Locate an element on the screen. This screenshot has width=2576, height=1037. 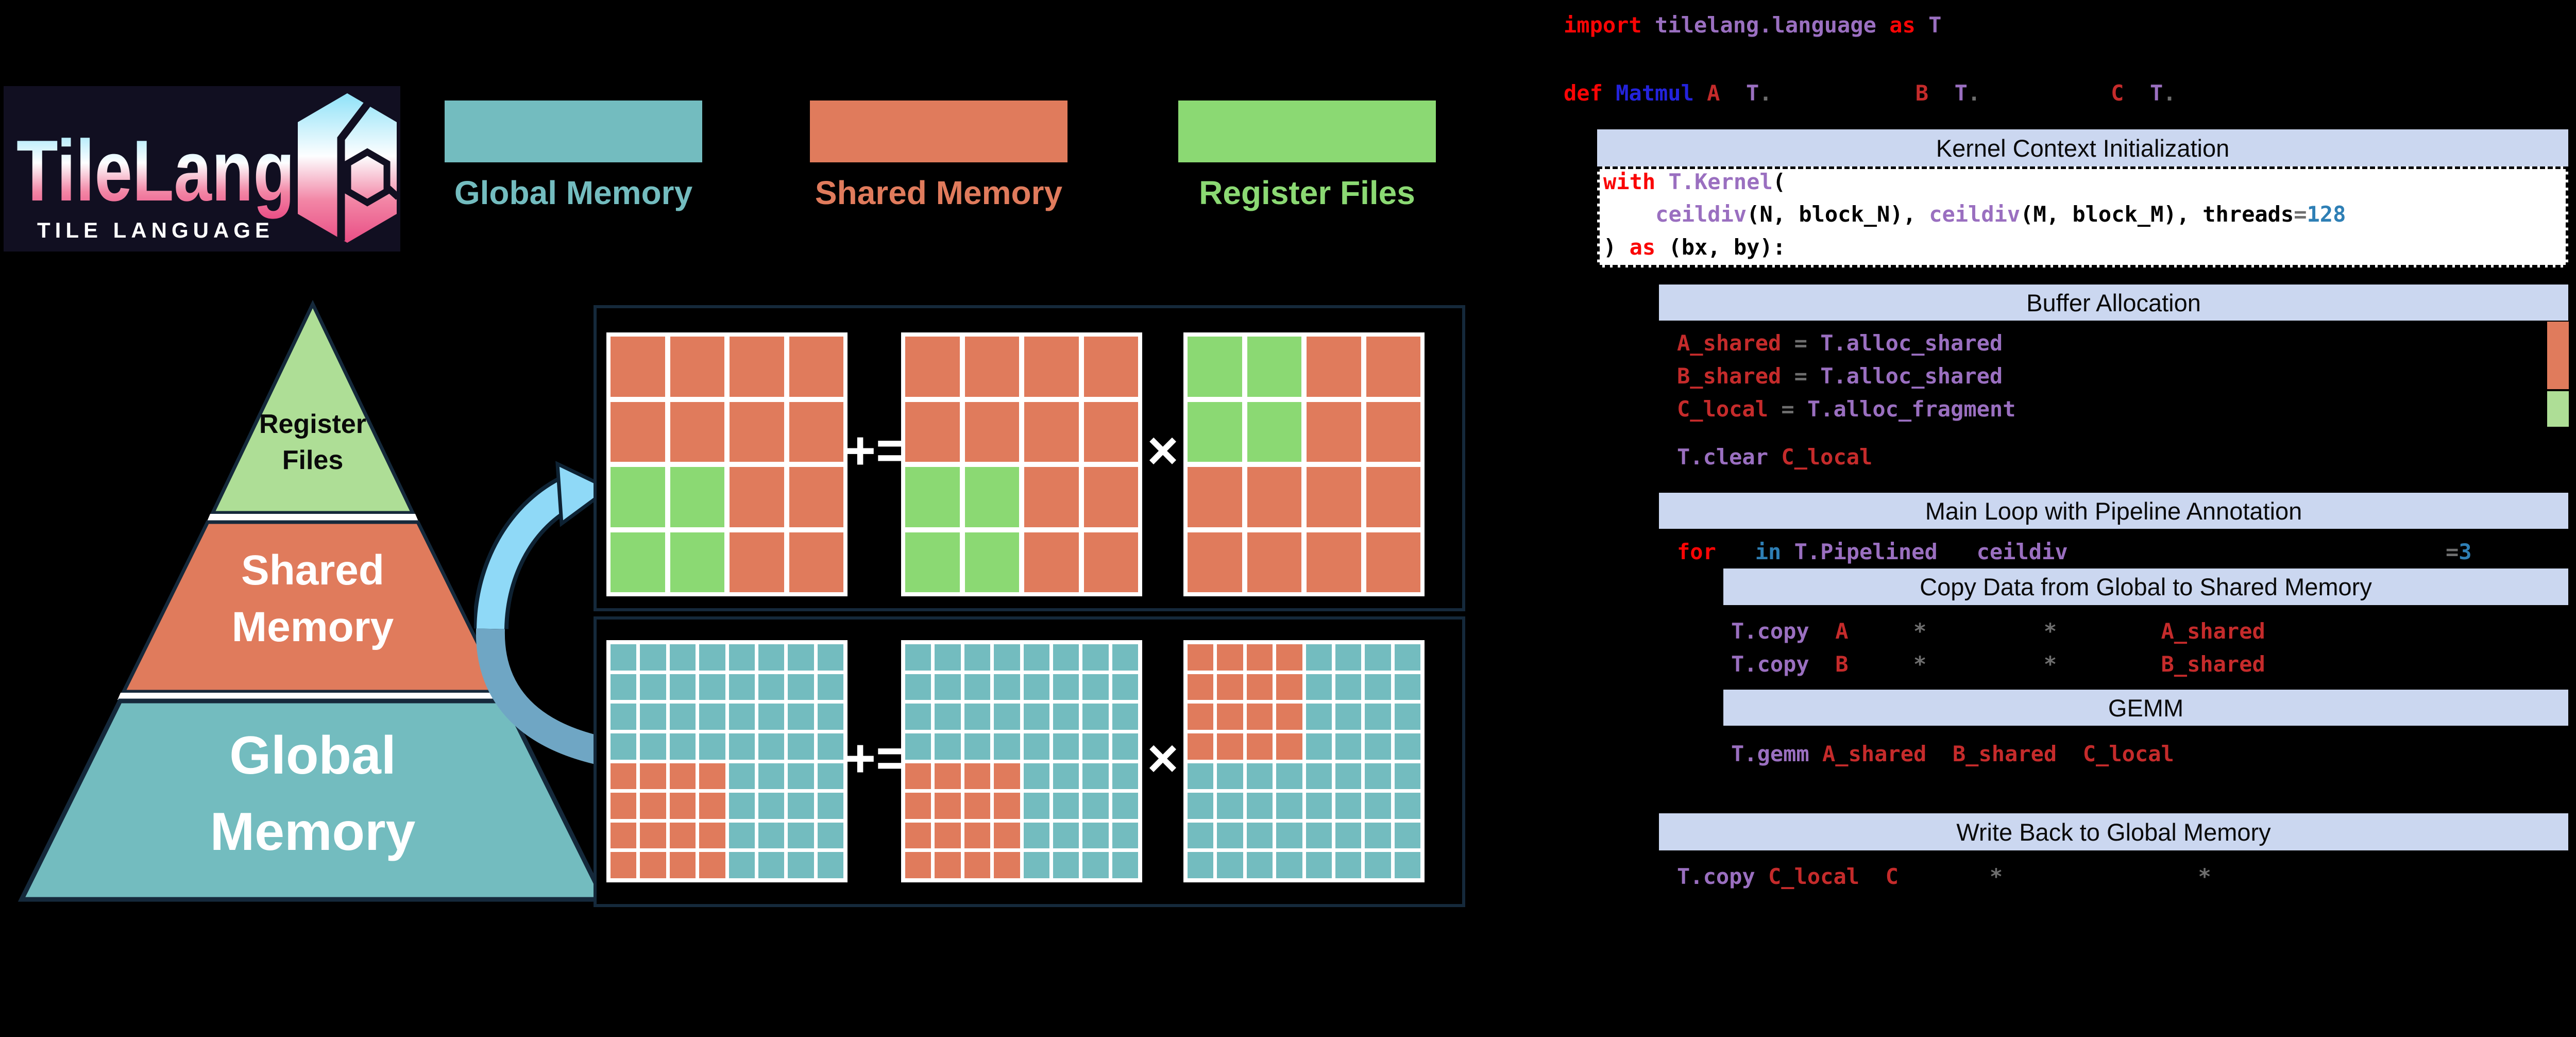
code-line-c-local-alloc: C_local = T.alloc_fragment is located at coordinates (1846, 409).